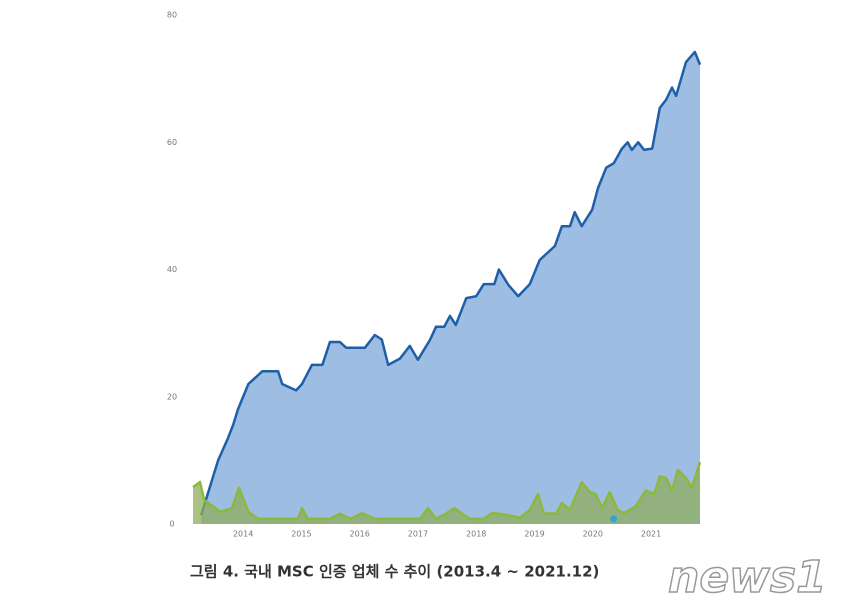  Describe the element at coordinates (301, 534) in the screenshot. I see `x-tick-label: 2015` at that location.